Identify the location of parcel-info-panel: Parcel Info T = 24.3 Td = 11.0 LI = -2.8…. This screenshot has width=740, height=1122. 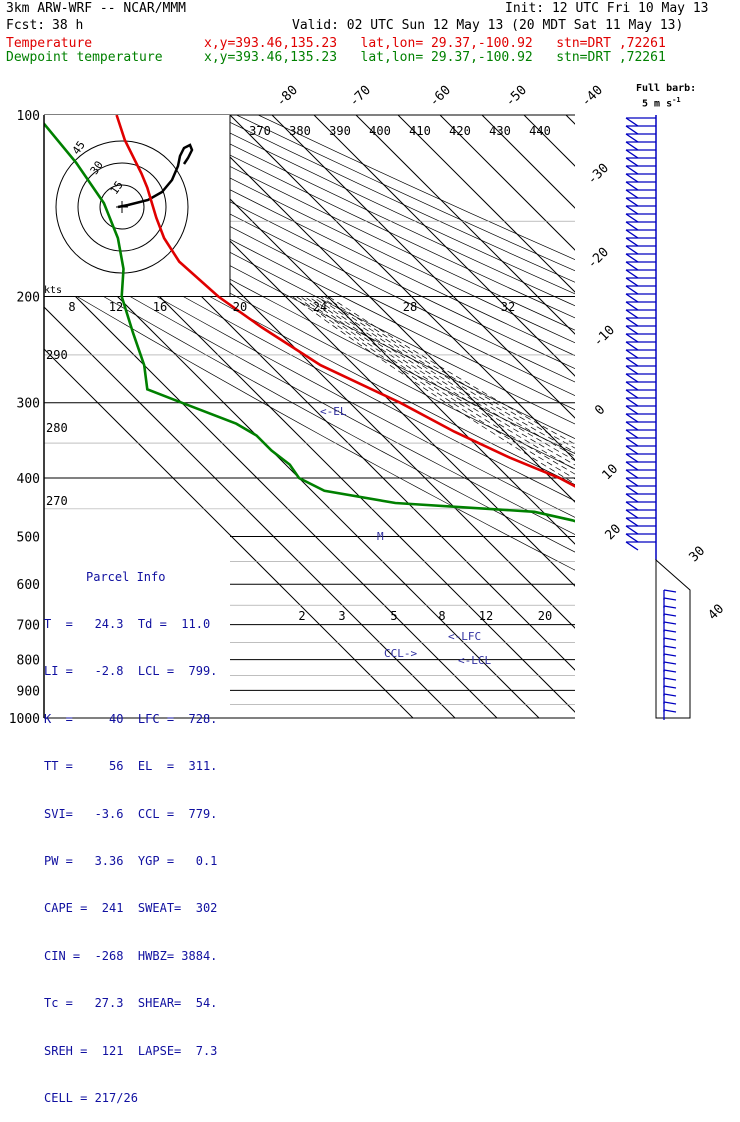
(137, 830).